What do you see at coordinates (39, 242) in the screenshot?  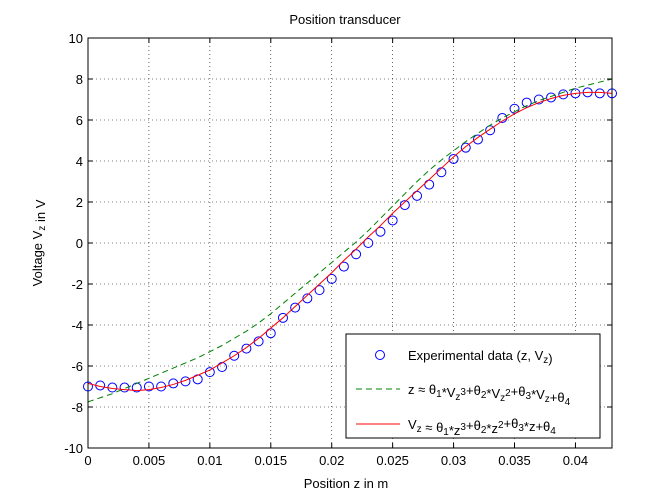 I see `y-axis-label: Voltage Vz in V` at bounding box center [39, 242].